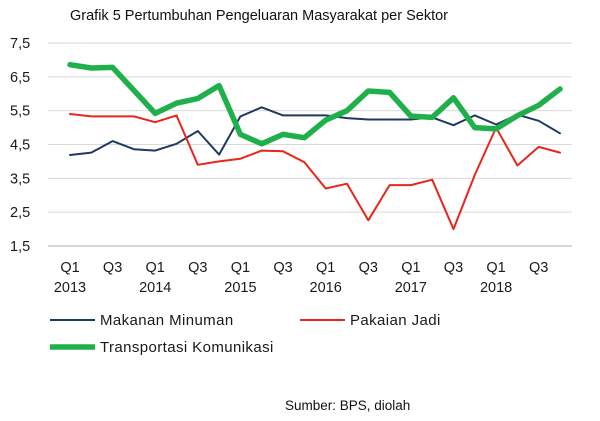 Image resolution: width=600 pixels, height=421 pixels. Describe the element at coordinates (155, 288) in the screenshot. I see `x-tick-year: 2014` at that location.